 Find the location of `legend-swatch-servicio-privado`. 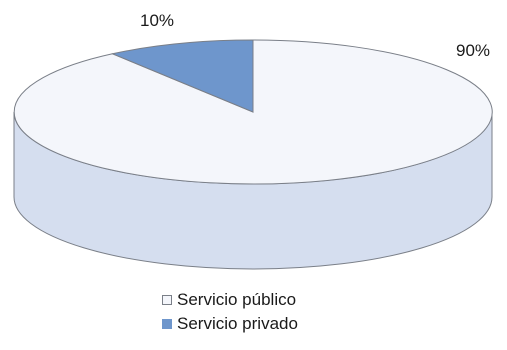

legend-swatch-servicio-privado is located at coordinates (167, 324).